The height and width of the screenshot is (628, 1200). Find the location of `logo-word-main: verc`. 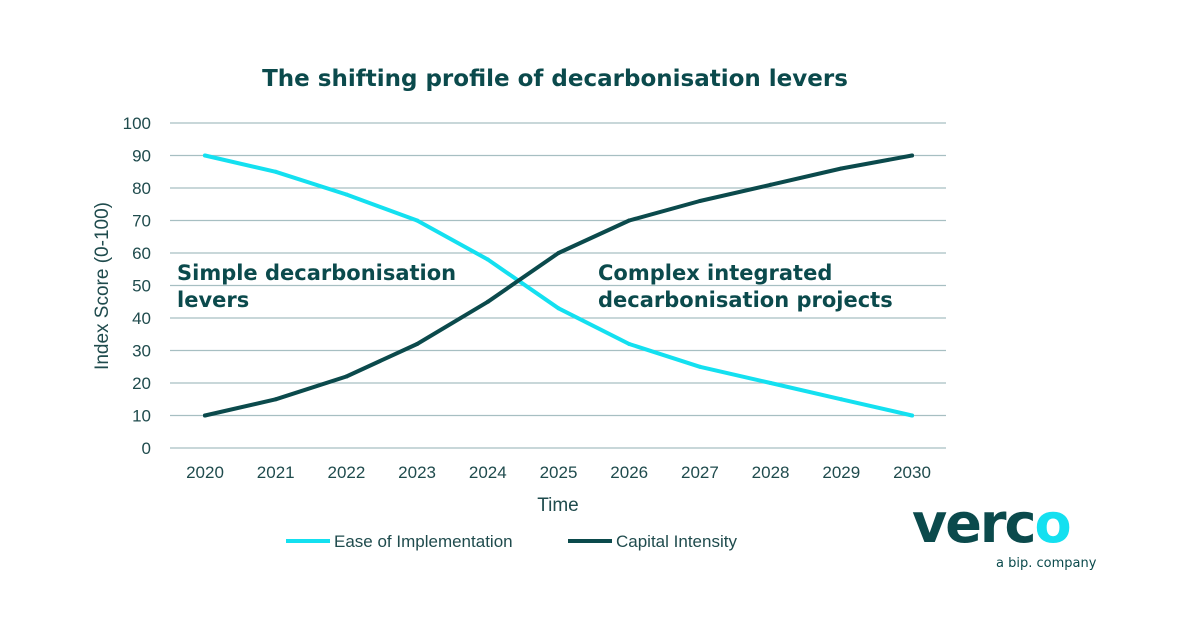

logo-word-main: verc is located at coordinates (974, 523).